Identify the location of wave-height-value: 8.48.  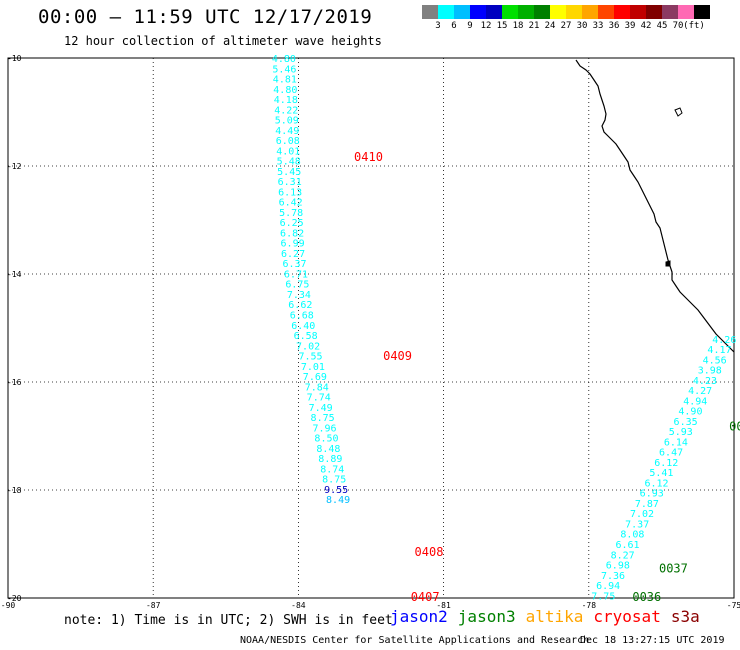
(328, 449).